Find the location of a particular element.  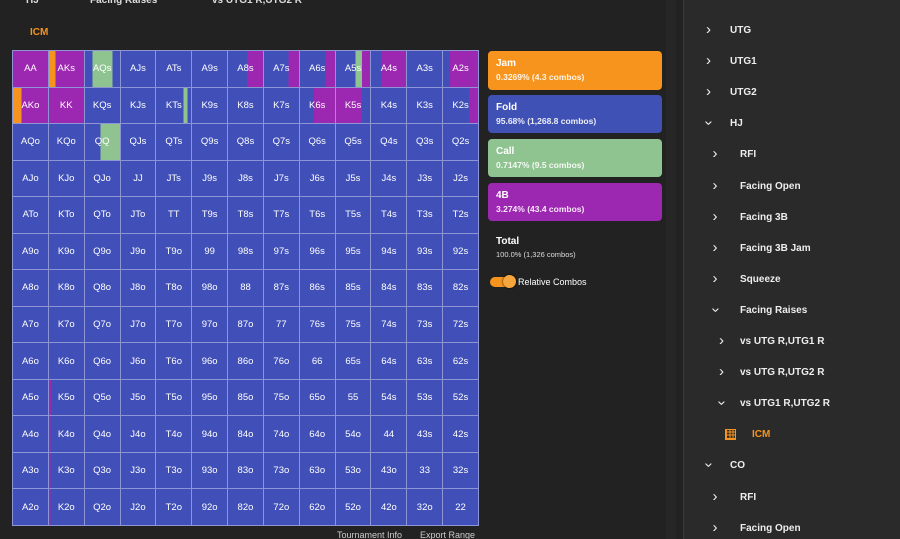

tree-item: HJ is located at coordinates (736, 124).